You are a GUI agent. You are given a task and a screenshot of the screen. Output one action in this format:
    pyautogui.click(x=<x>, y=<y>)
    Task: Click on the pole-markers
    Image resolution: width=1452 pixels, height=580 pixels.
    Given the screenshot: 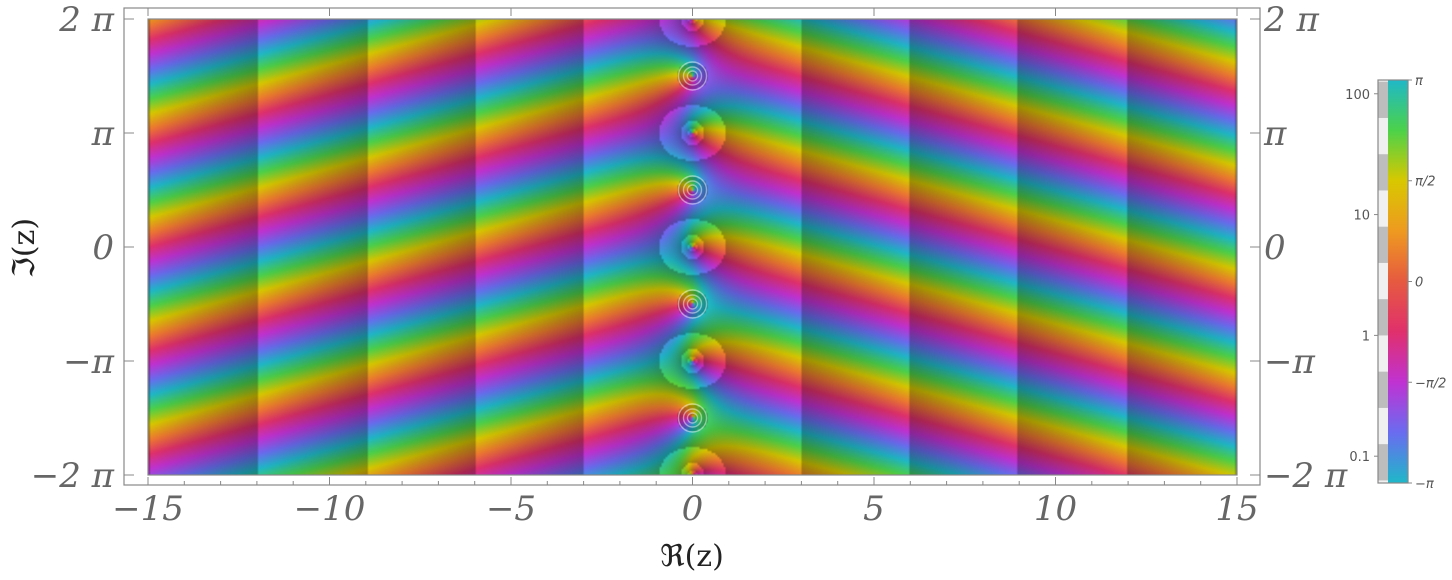 What is the action you would take?
    pyautogui.click(x=692, y=247)
    